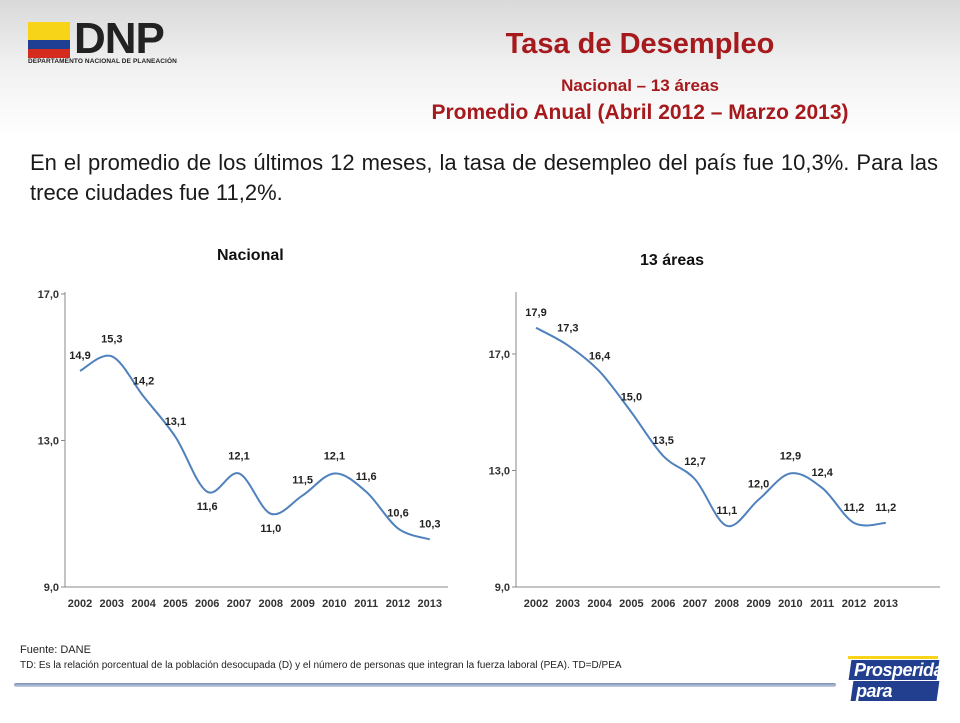 The width and height of the screenshot is (960, 723). What do you see at coordinates (119, 38) in the screenshot?
I see `logo-text: DNP` at bounding box center [119, 38].